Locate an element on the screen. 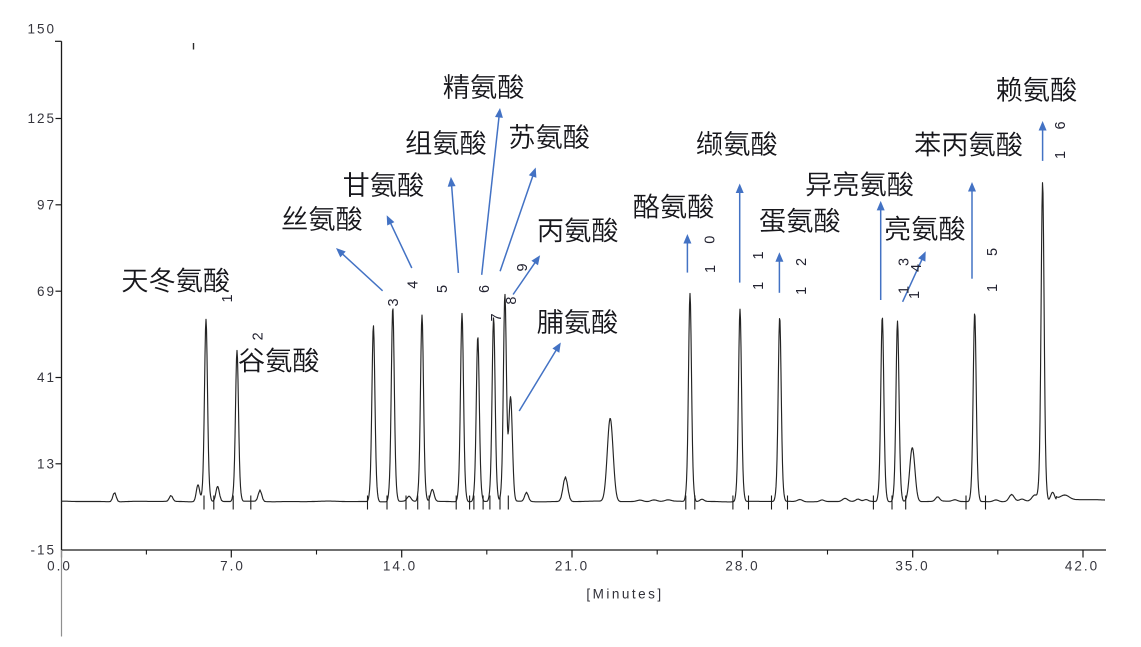 The image size is (1141, 647). svg-text: 69 is located at coordinates (46, 291).